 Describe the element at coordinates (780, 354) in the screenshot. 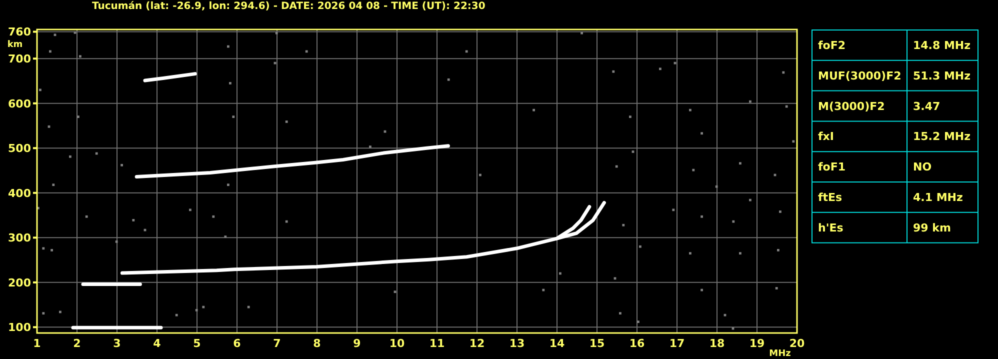

I see `x-axis-title: MHz` at that location.